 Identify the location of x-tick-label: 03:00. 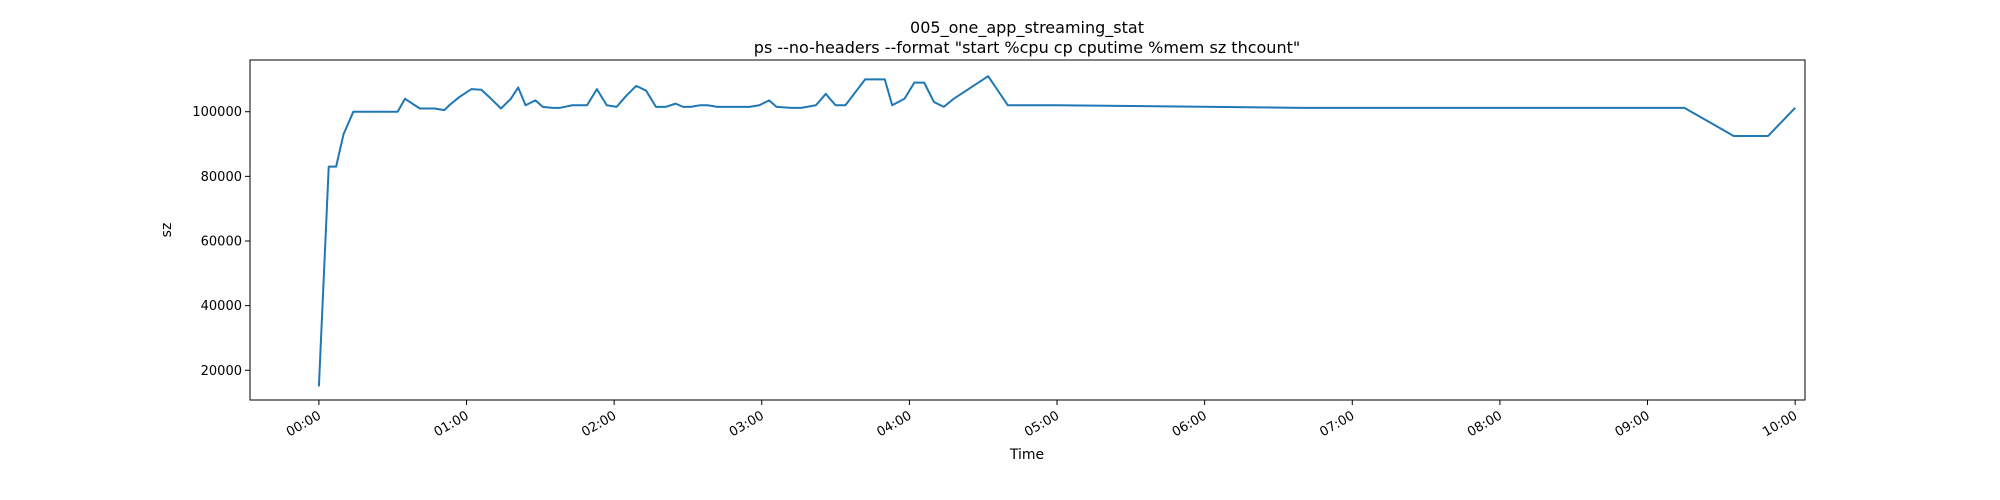
(747, 424).